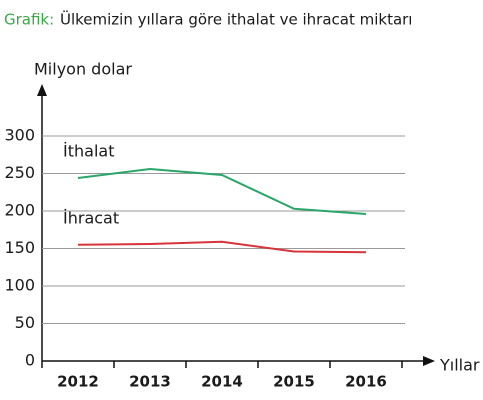 Image resolution: width=483 pixels, height=400 pixels. What do you see at coordinates (19, 135) in the screenshot?
I see `y-tick-label: 300` at bounding box center [19, 135].